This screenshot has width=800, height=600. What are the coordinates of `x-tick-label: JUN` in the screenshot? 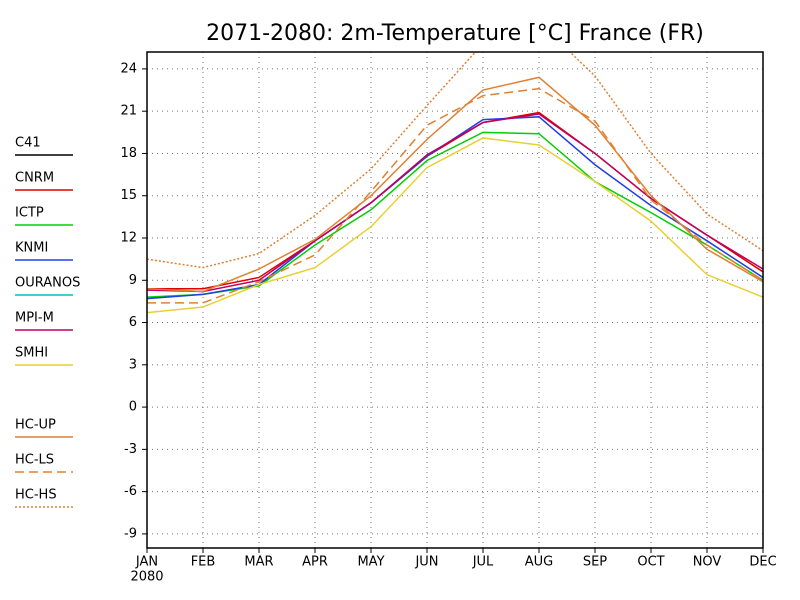 It's located at (426, 562).